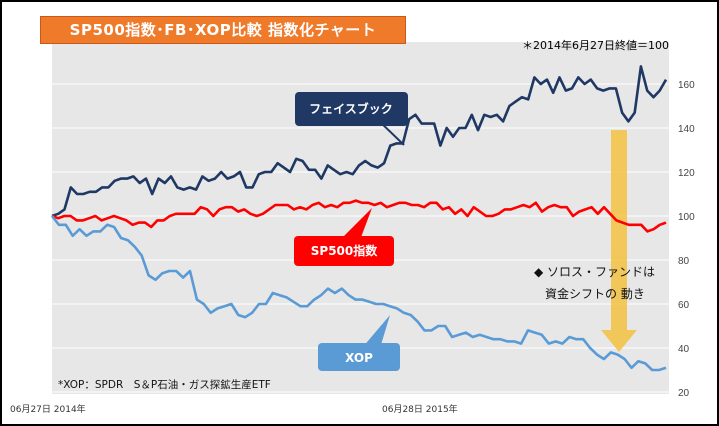 This screenshot has width=719, height=426. I want to click on callout-sp500-label: SP500指数, so click(344, 250).